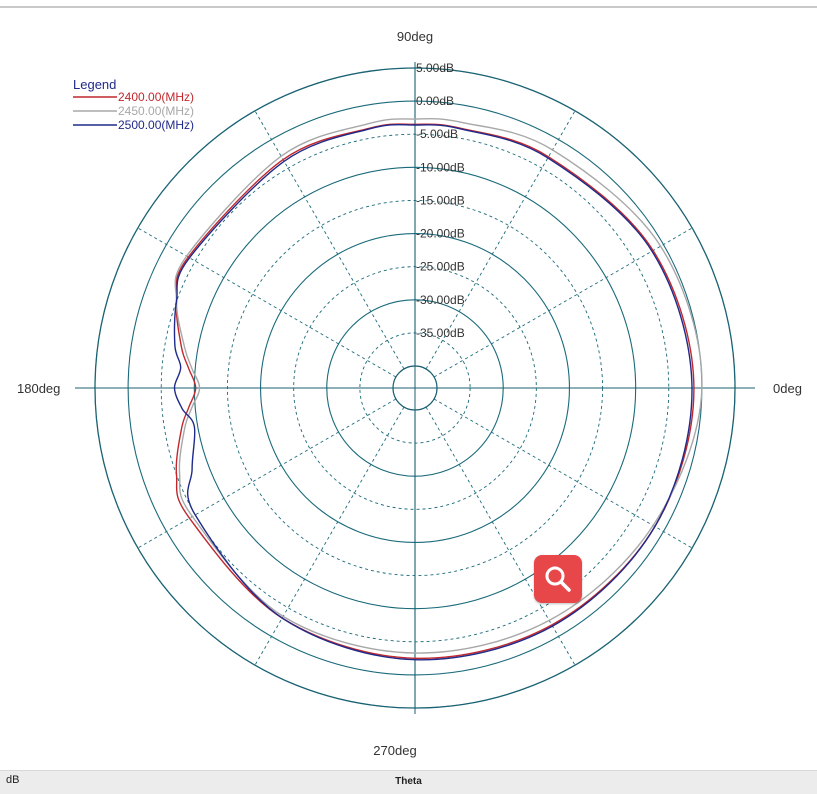  What do you see at coordinates (38, 388) in the screenshot?
I see `angle-label: 180deg` at bounding box center [38, 388].